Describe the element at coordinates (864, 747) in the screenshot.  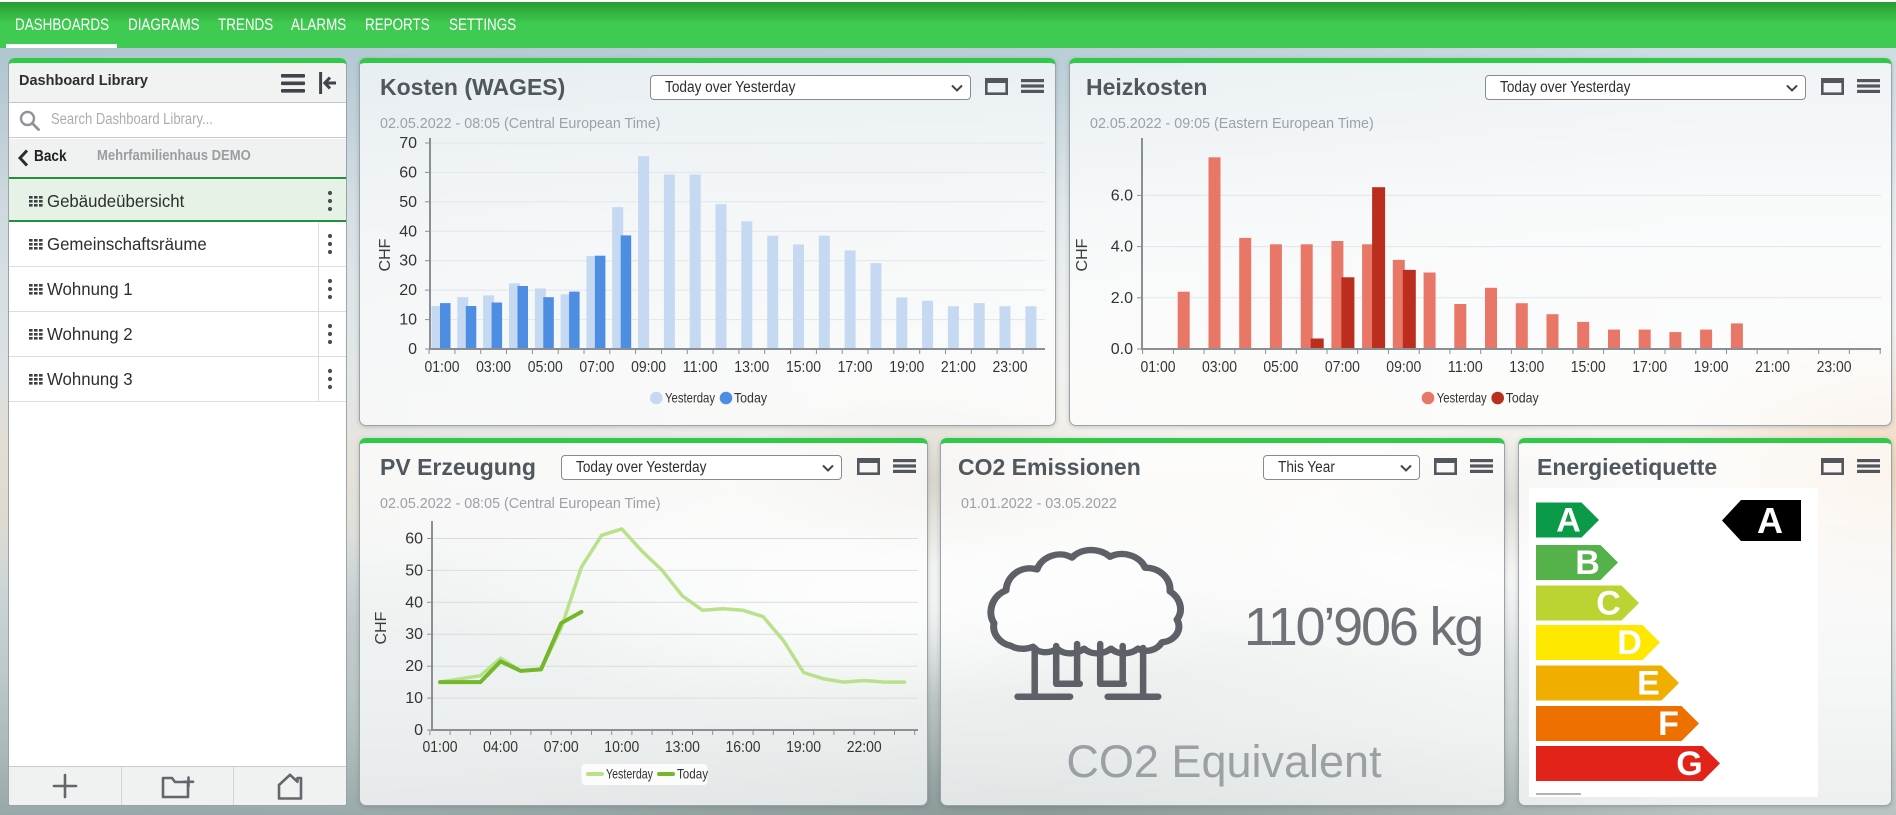
I see `svg-text: 22:00` at that location.